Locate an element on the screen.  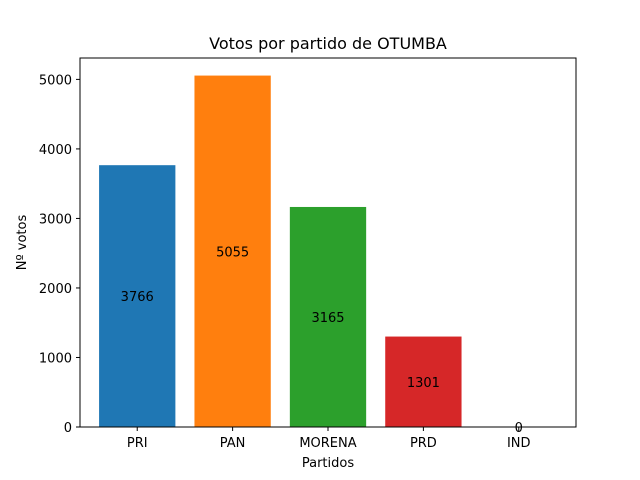
data-label-prd: 1301 is located at coordinates (423, 383).